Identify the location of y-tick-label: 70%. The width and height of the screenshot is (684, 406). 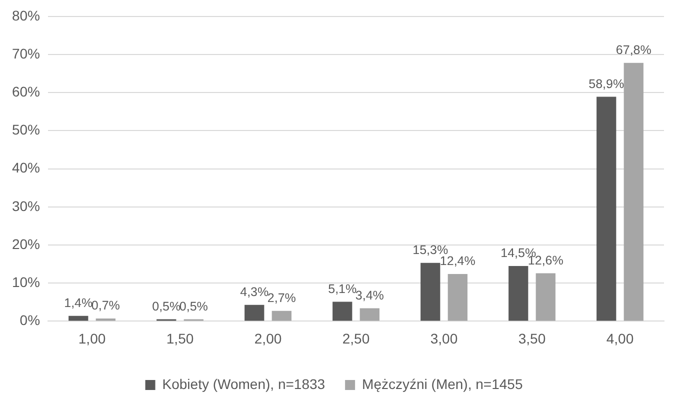
(26, 53).